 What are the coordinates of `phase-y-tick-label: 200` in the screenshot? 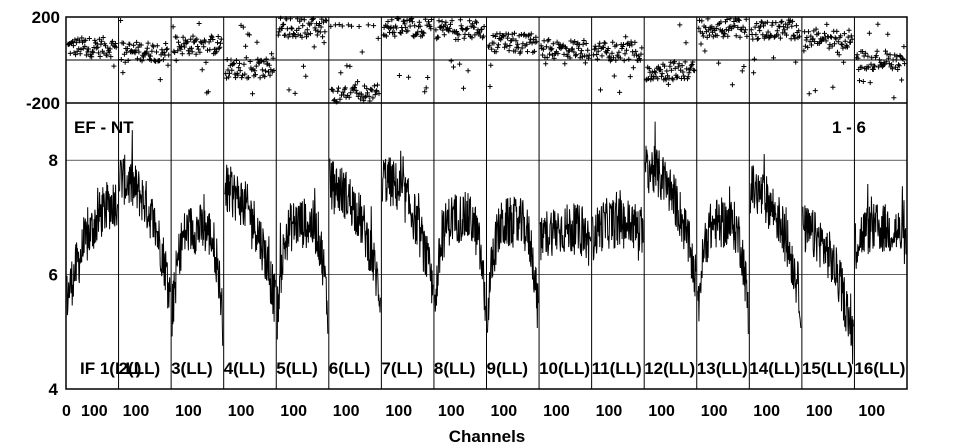 It's located at (46, 17).